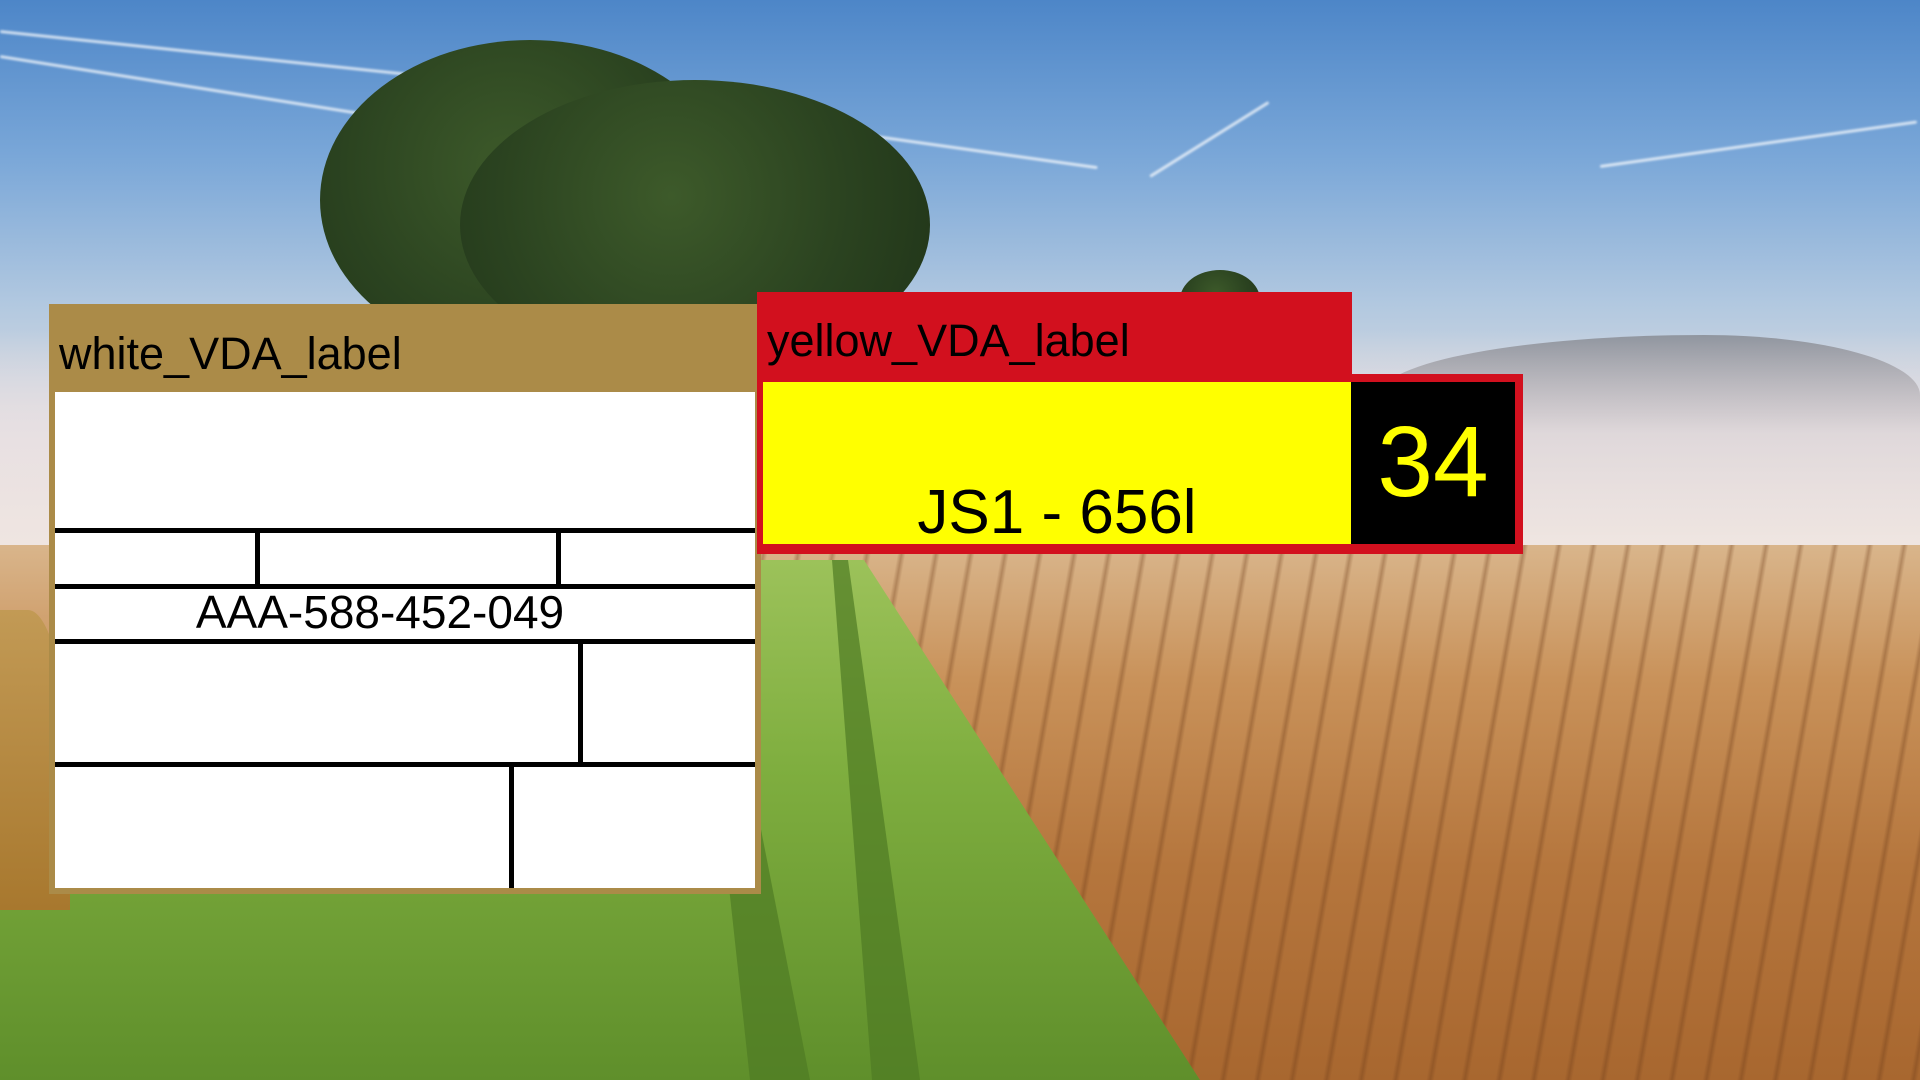  I want to click on white-label-code: AAA-588-452-049, so click(380, 612).